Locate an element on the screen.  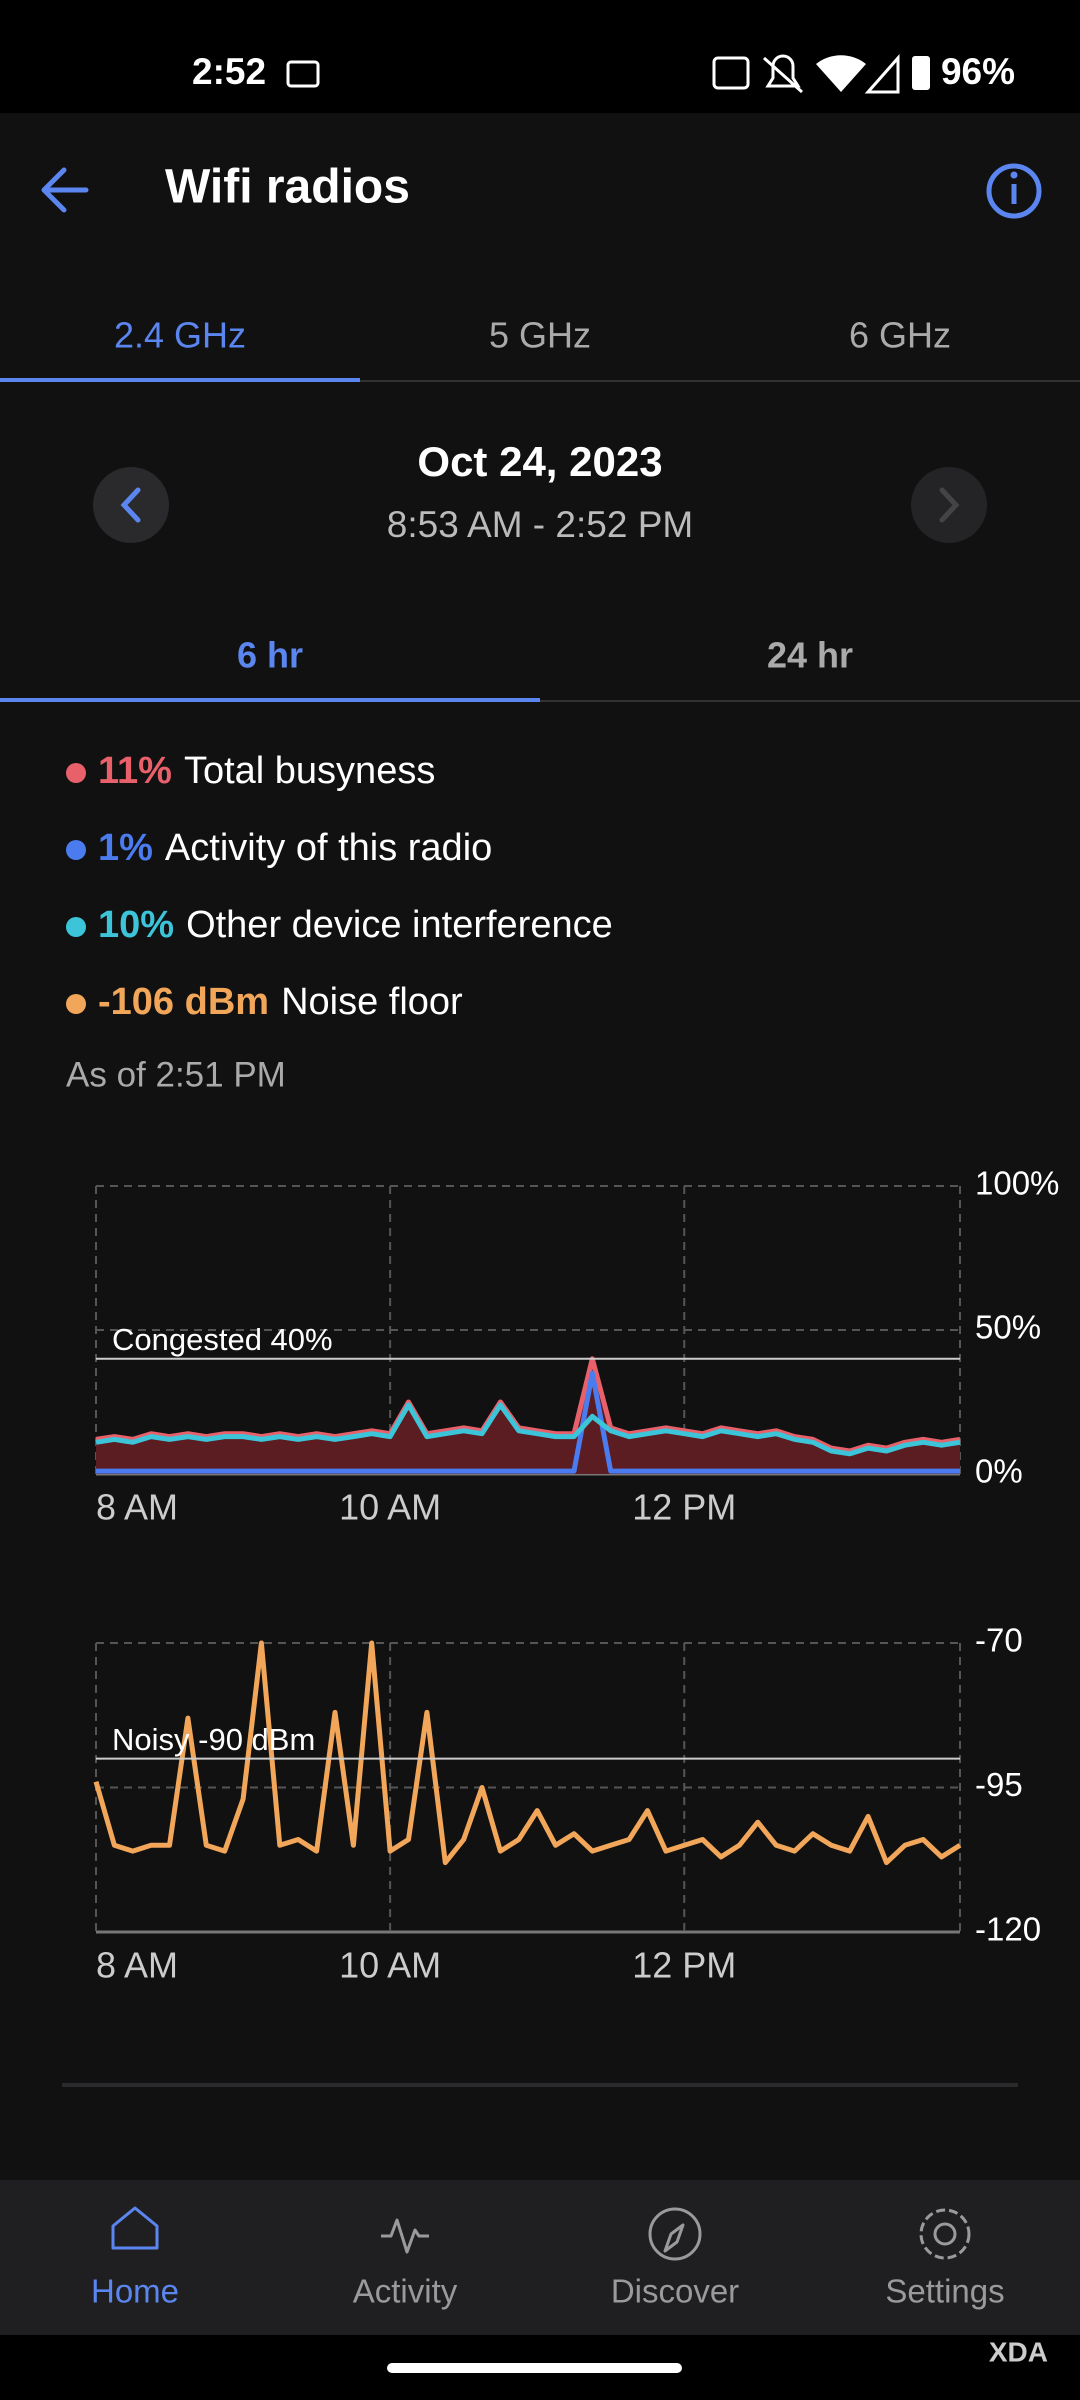
y-tick-label: -95 is located at coordinates (999, 1784).